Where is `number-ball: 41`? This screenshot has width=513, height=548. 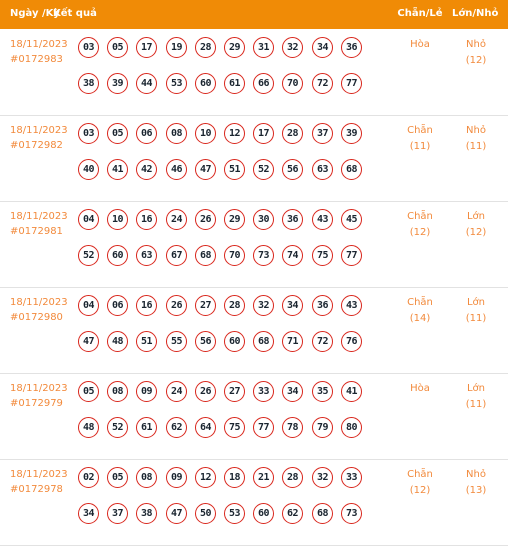
number-ball: 41 is located at coordinates (117, 169).